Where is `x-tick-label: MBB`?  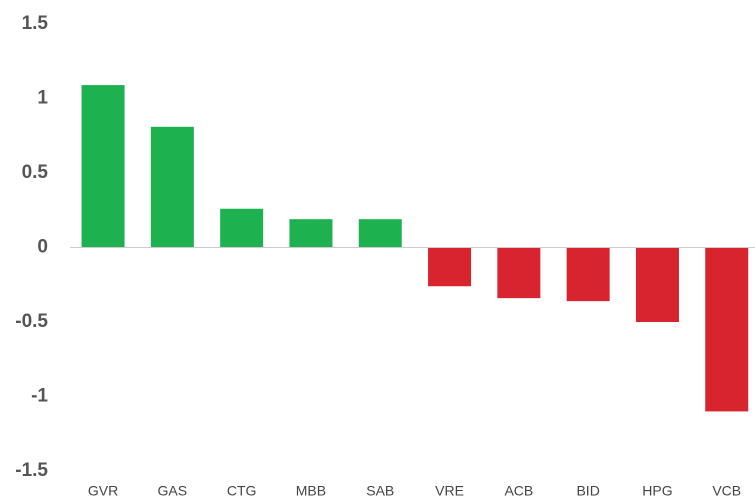 x-tick-label: MBB is located at coordinates (311, 491).